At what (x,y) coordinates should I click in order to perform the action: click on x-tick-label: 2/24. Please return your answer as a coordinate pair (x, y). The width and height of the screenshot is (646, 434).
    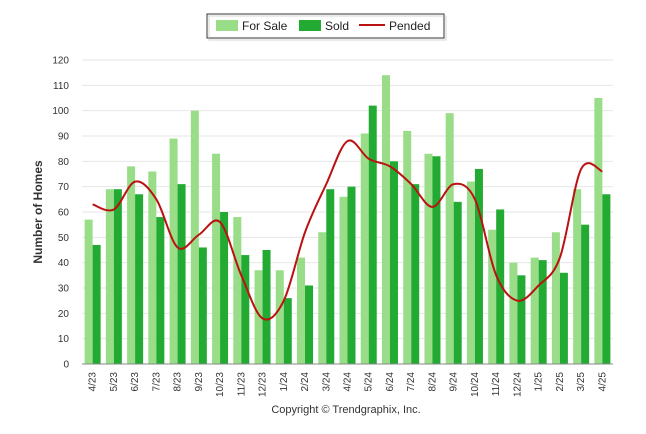
    Looking at the image, I should click on (305, 382).